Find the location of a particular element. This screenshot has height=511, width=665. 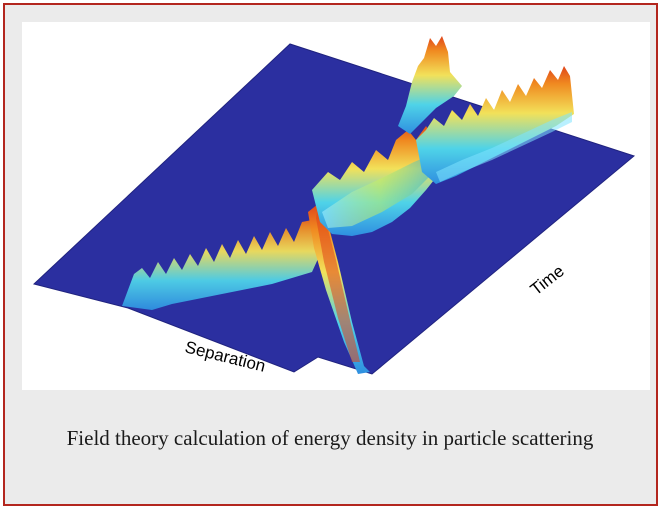

left-soliton-ridge is located at coordinates (222, 261).